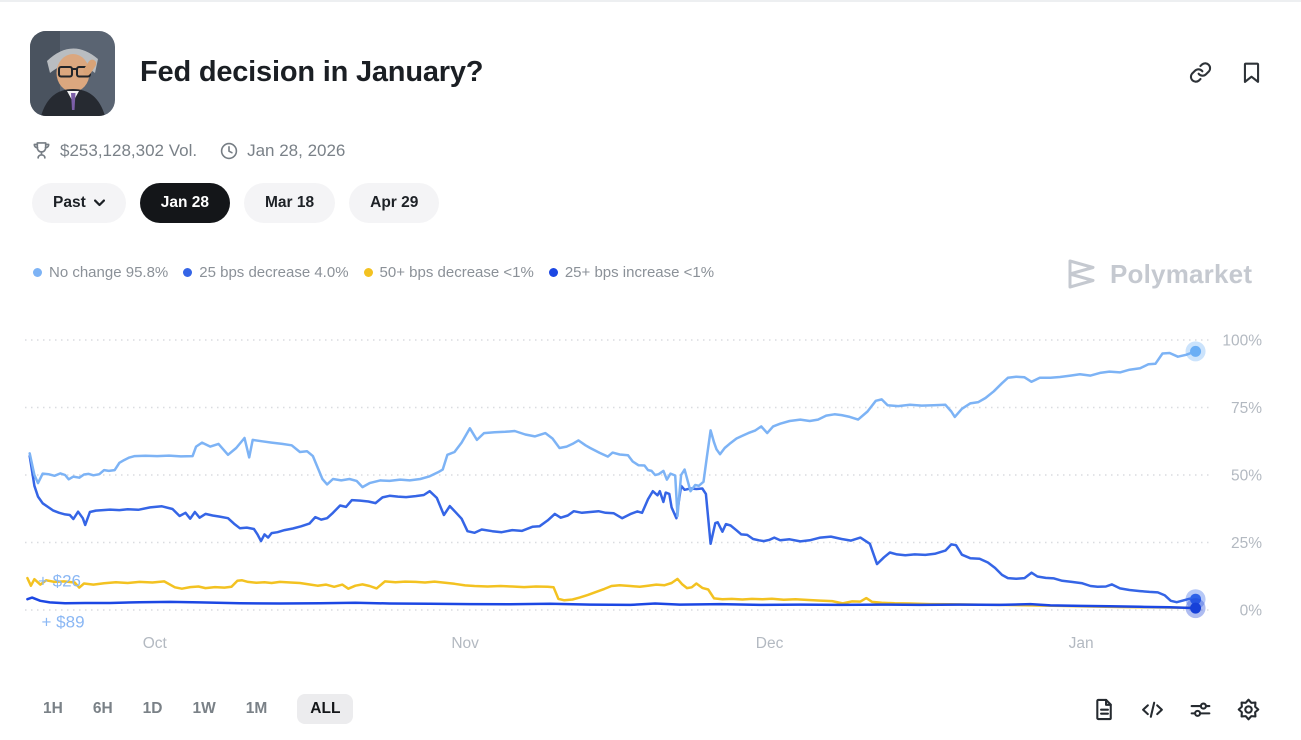 The width and height of the screenshot is (1301, 740). Describe the element at coordinates (63, 621) in the screenshot. I see `reward-annotation: + $89` at that location.